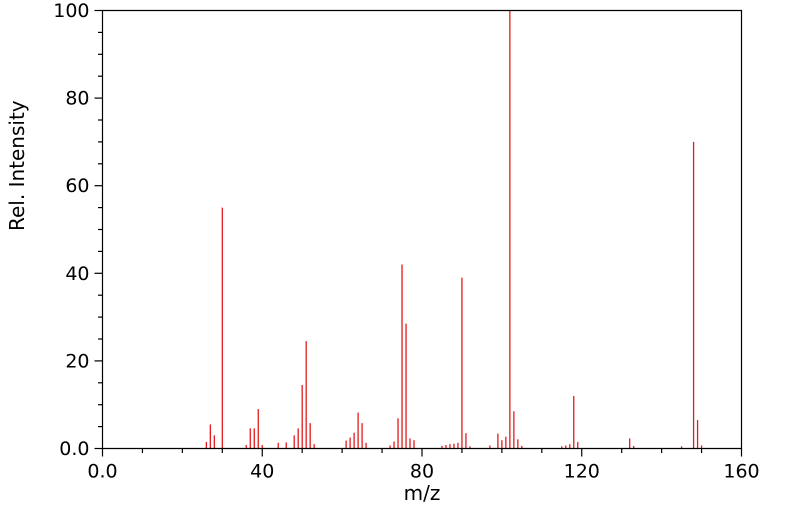  What do you see at coordinates (77, 361) in the screenshot?
I see `y-tick-label: 20` at bounding box center [77, 361].